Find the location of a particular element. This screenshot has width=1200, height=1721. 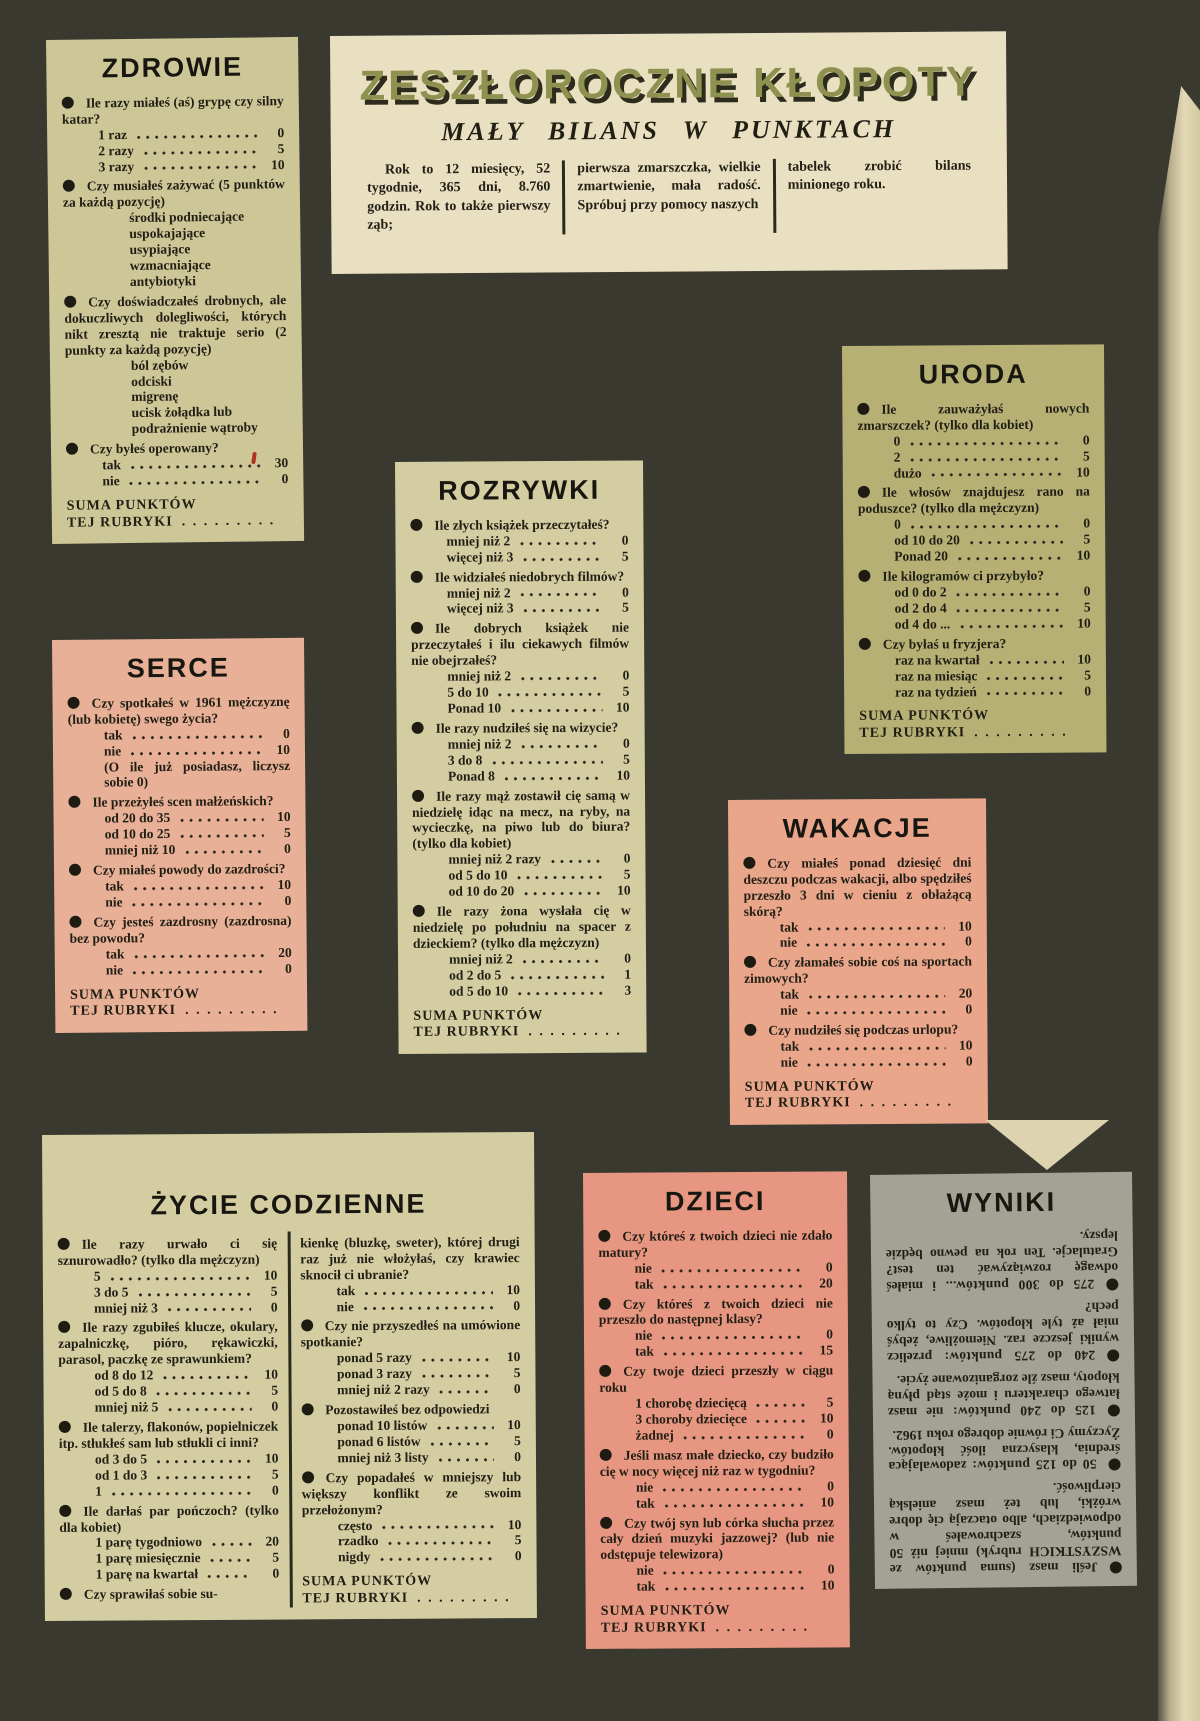

option-label: 1 chorobę dziecięcą is located at coordinates (691, 1403).